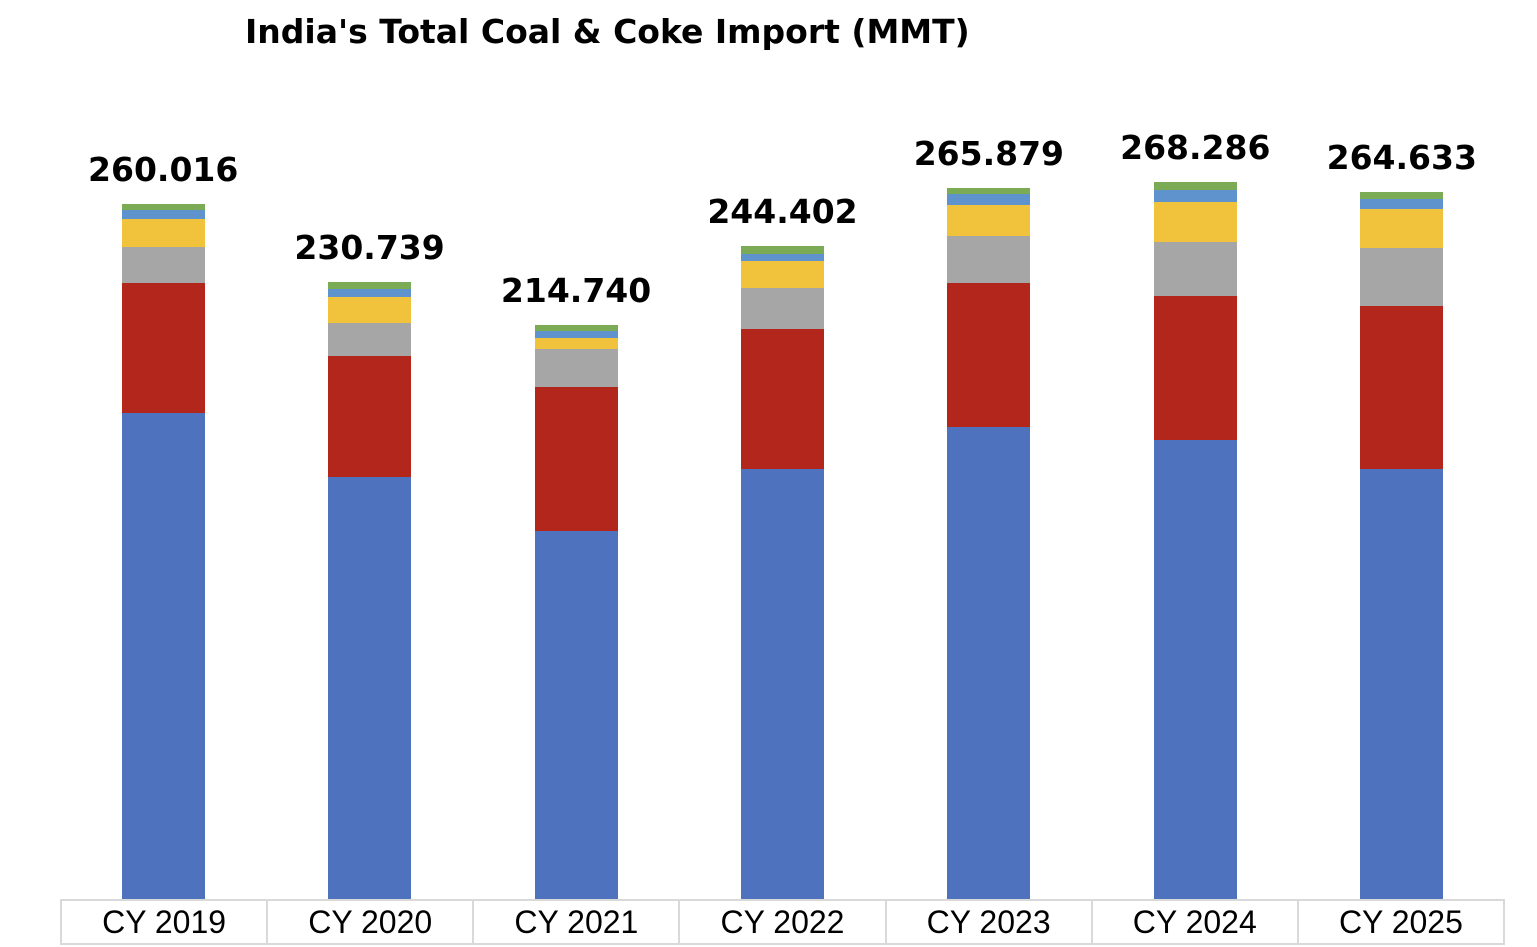 Image resolution: width=1537 pixels, height=947 pixels. What do you see at coordinates (369, 248) in the screenshot?
I see `bar-total-label: 230.739` at bounding box center [369, 248].